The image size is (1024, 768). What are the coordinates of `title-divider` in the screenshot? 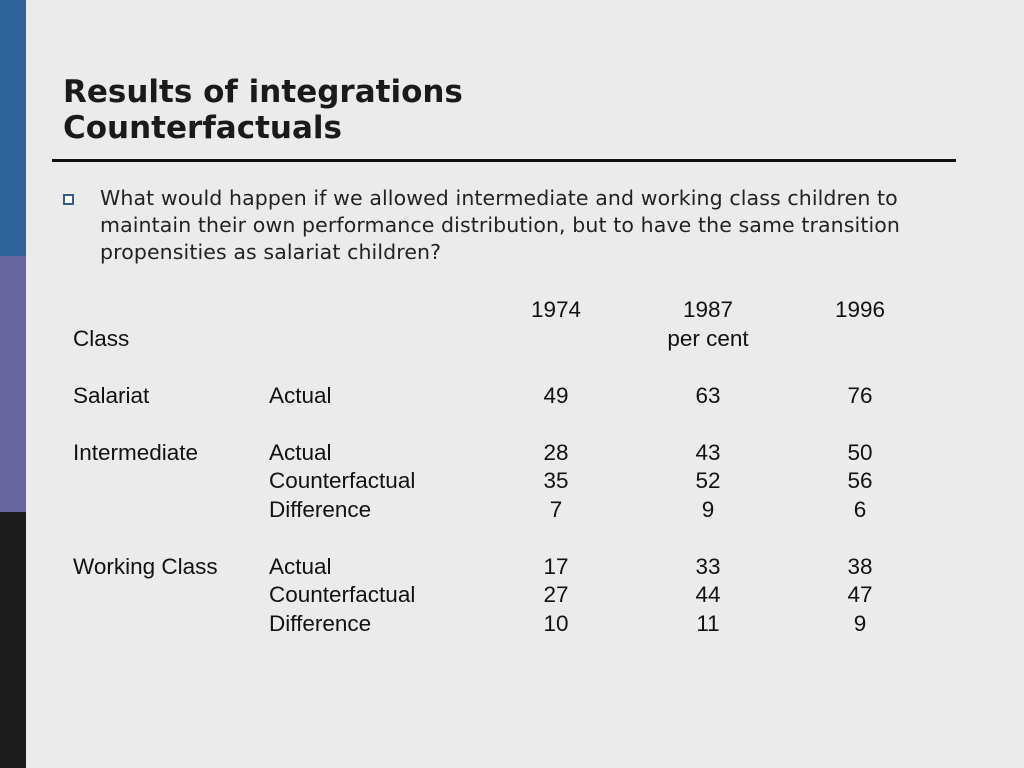 It's located at (504, 160).